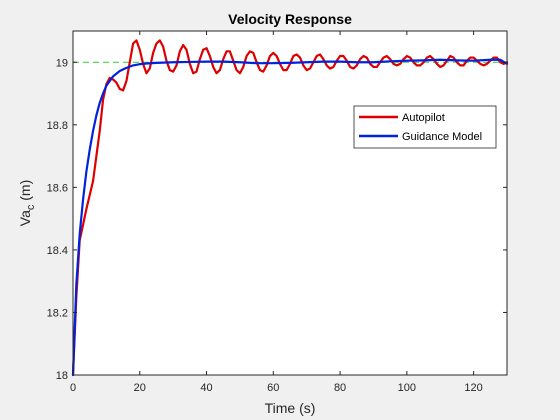  Describe the element at coordinates (407, 388) in the screenshot. I see `x-tick-label: 100` at that location.